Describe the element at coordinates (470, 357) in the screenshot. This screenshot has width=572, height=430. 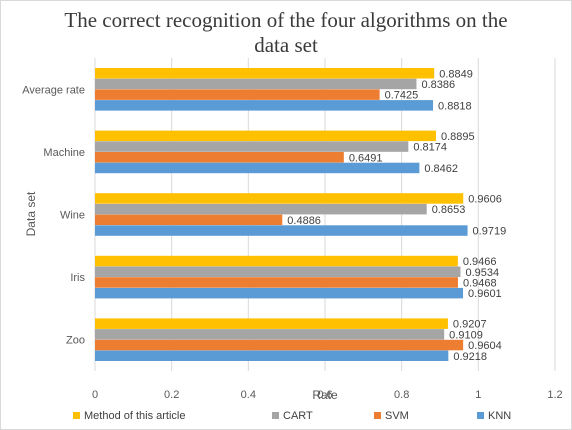
I see `data-label: 0.9218` at that location.